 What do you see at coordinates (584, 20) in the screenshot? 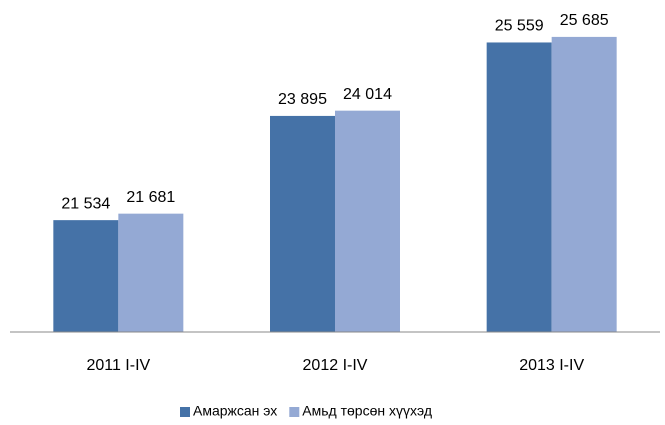
I see `value-label: 25 685` at bounding box center [584, 20].